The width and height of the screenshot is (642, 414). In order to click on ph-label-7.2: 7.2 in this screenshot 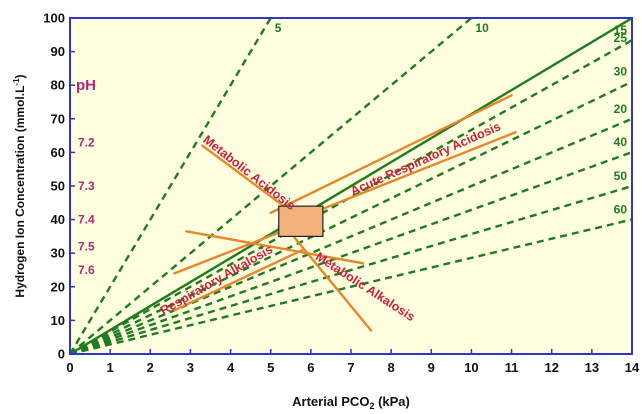, I will do `click(86, 142)`.